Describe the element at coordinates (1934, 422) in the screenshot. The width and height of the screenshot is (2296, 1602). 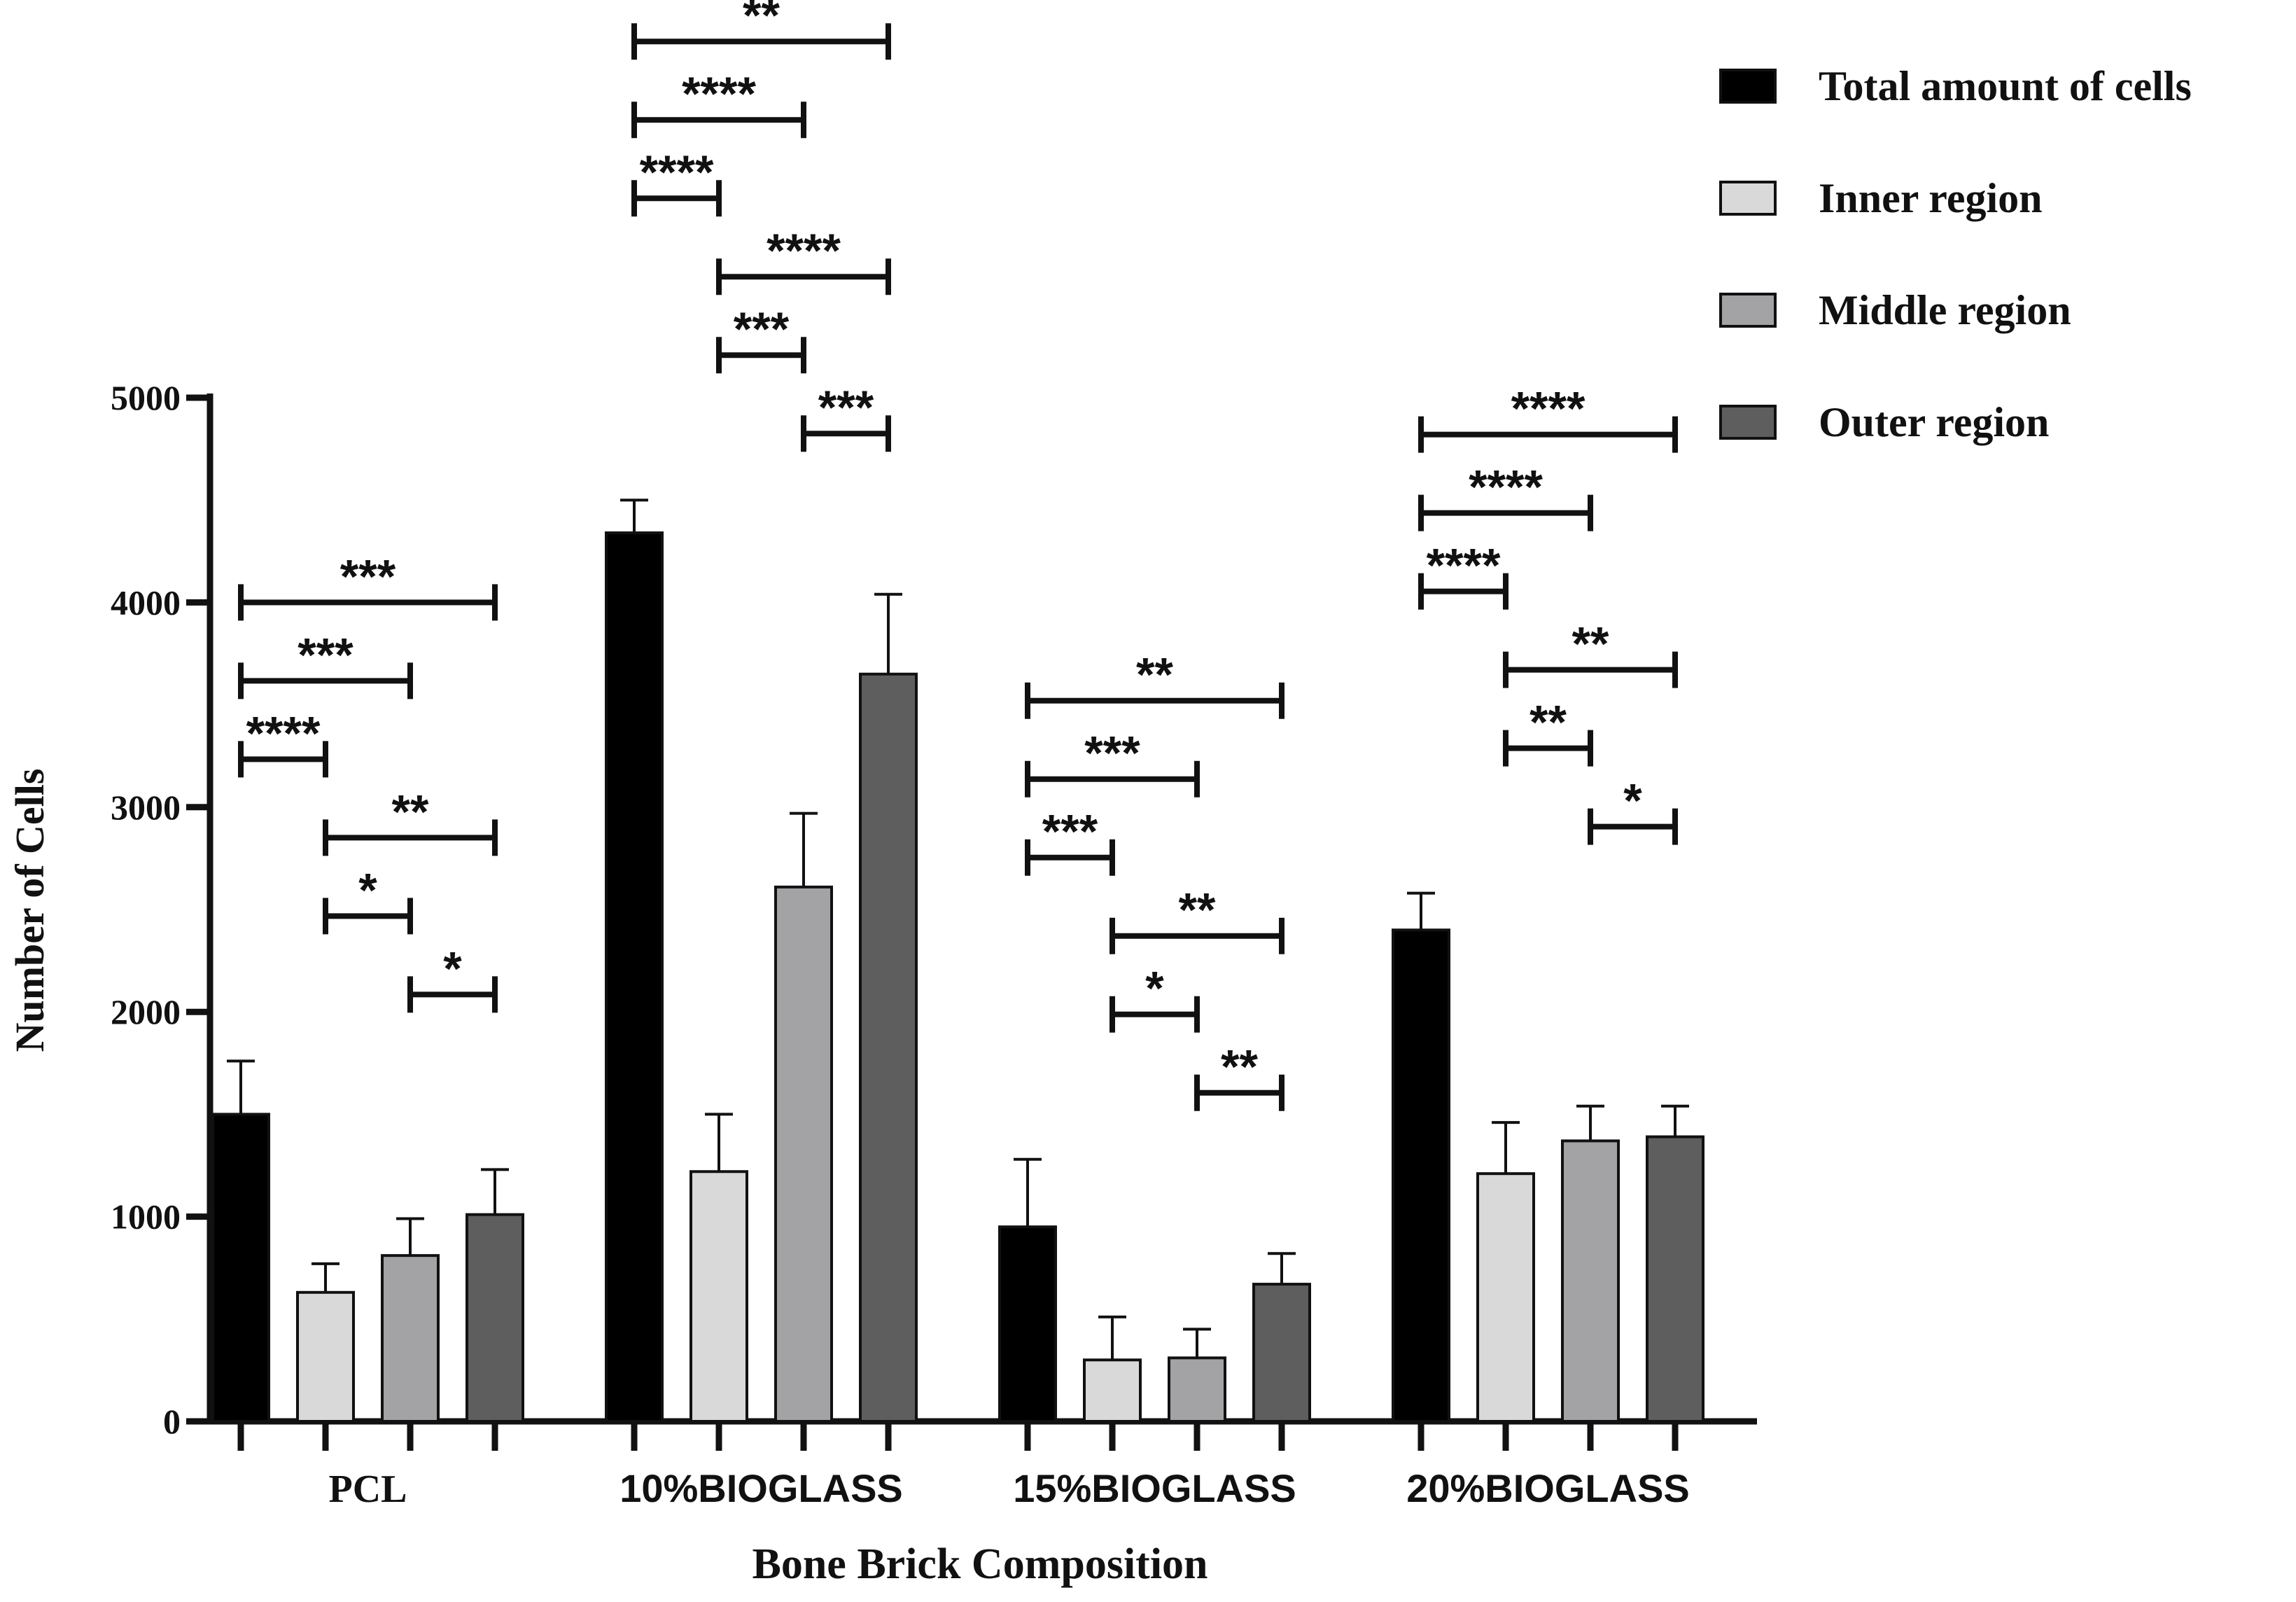
I see `legend-label: Outer region` at that location.